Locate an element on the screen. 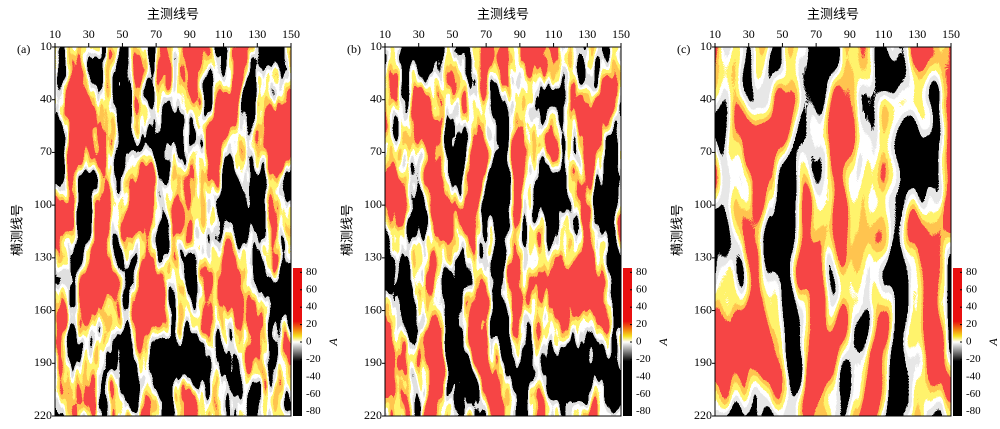 This screenshot has height=429, width=1000. panel-label: (a) is located at coordinates (23, 49).